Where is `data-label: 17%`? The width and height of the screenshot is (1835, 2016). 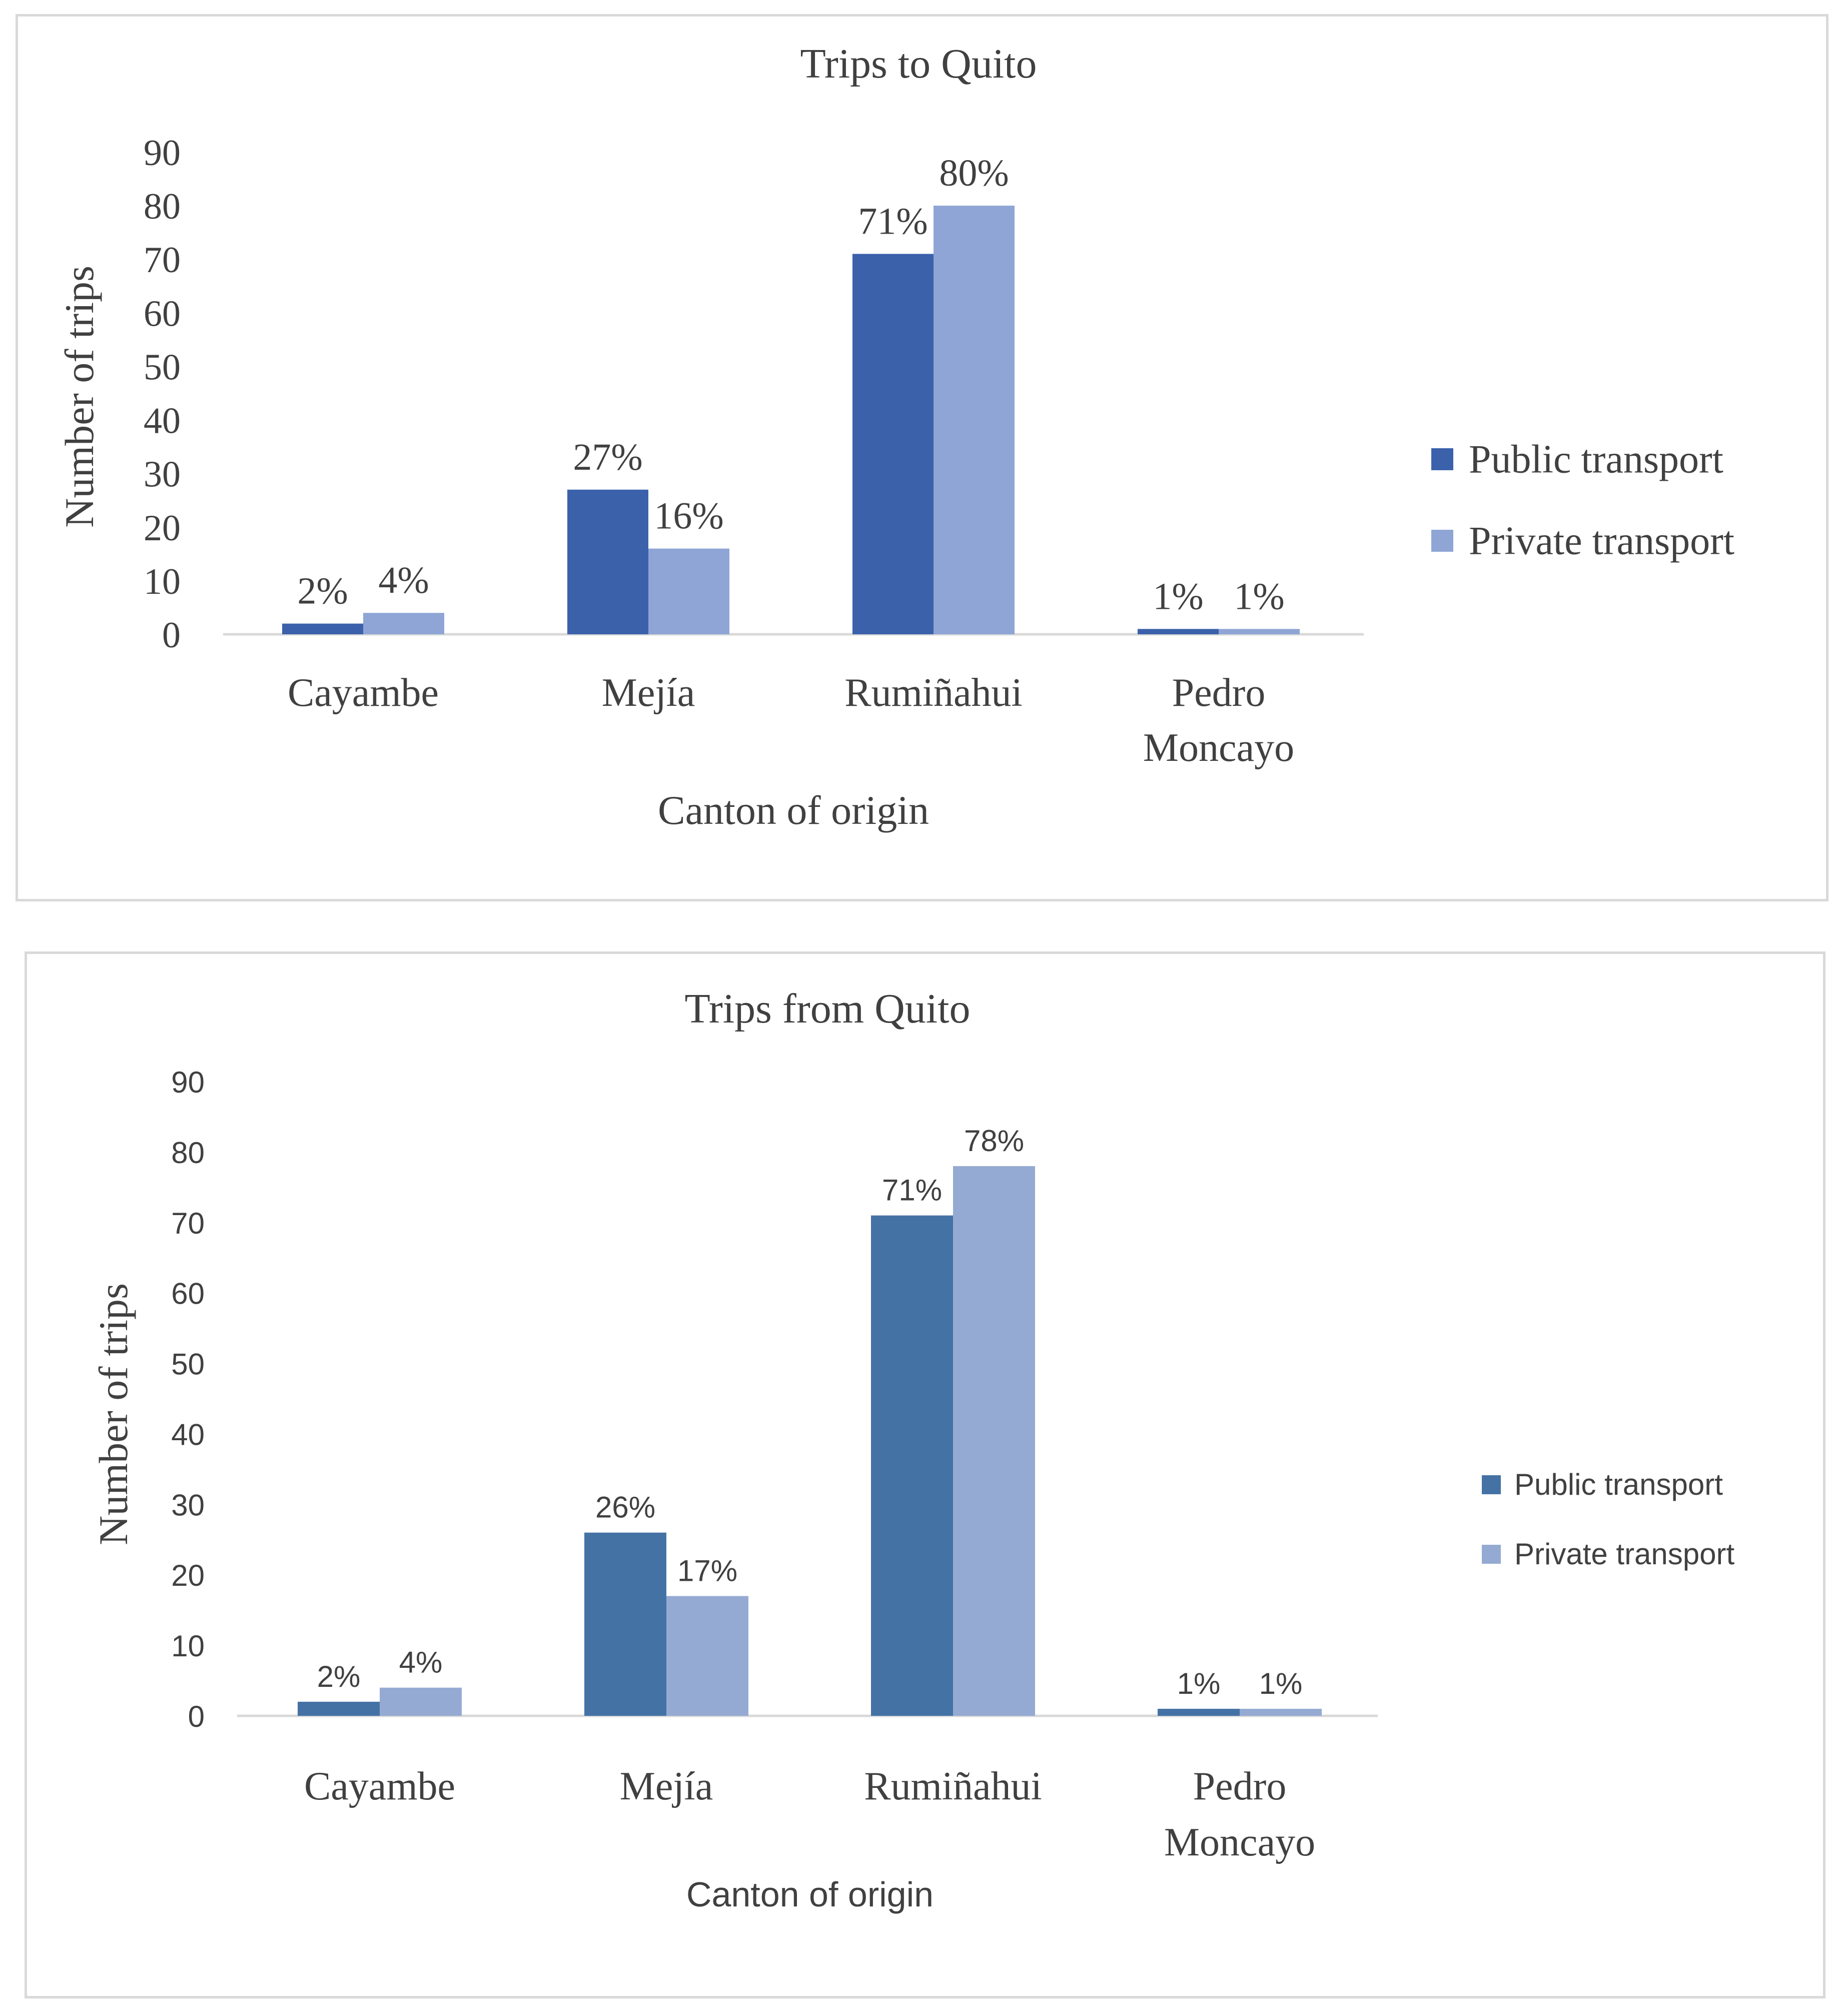
data-label: 17% is located at coordinates (707, 1570).